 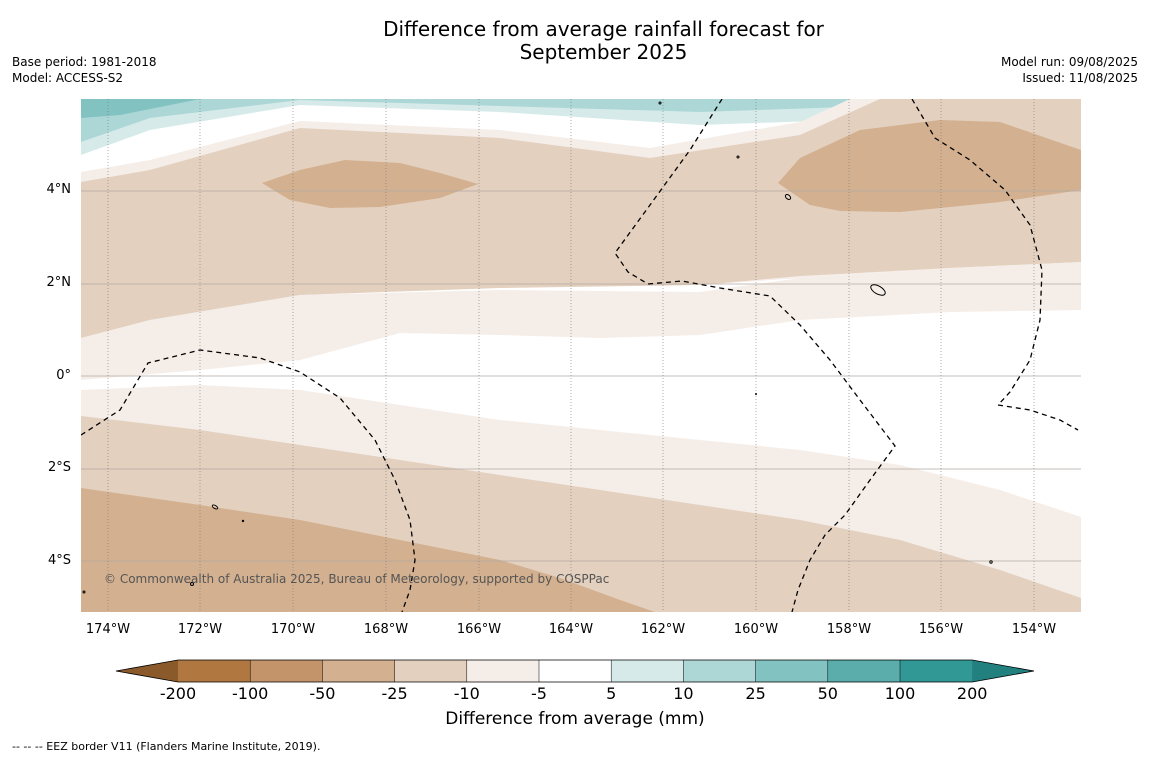 I want to click on eez-border-kiribati-west, so click(x=248, y=480).